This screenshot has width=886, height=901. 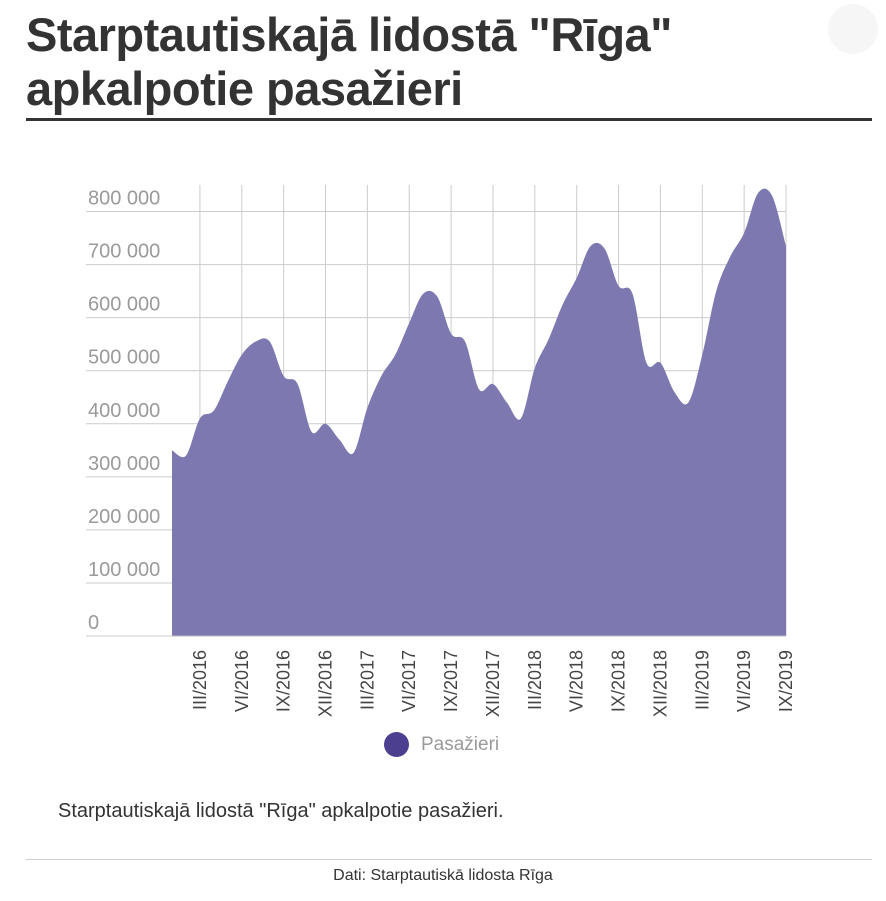 What do you see at coordinates (535, 680) in the screenshot?
I see `x-tick-label: III/2018` at bounding box center [535, 680].